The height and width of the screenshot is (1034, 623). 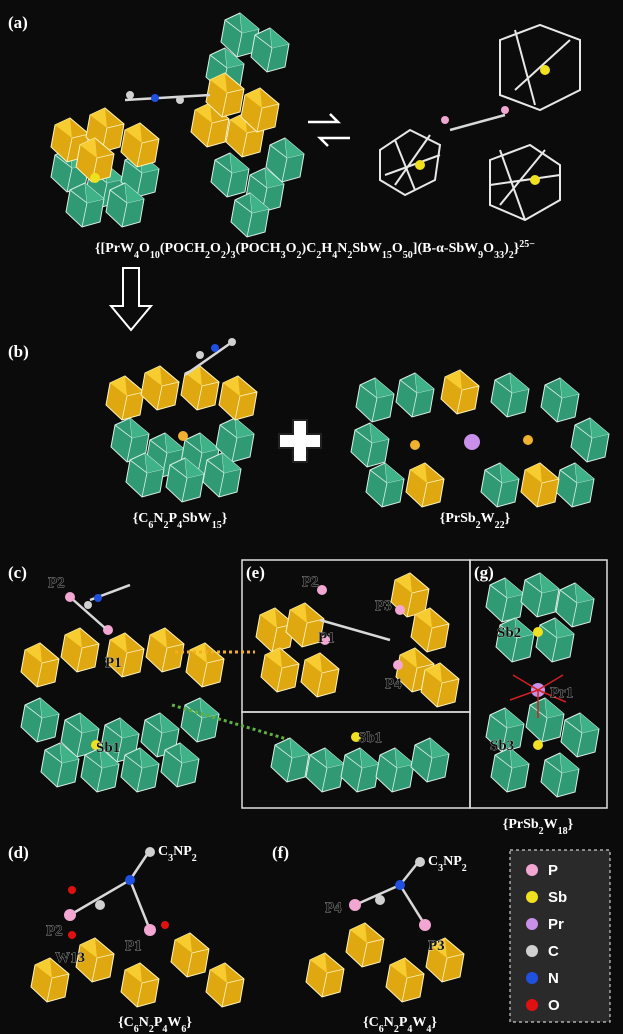 What do you see at coordinates (557, 897) in the screenshot?
I see `legend-label: Sb` at bounding box center [557, 897].